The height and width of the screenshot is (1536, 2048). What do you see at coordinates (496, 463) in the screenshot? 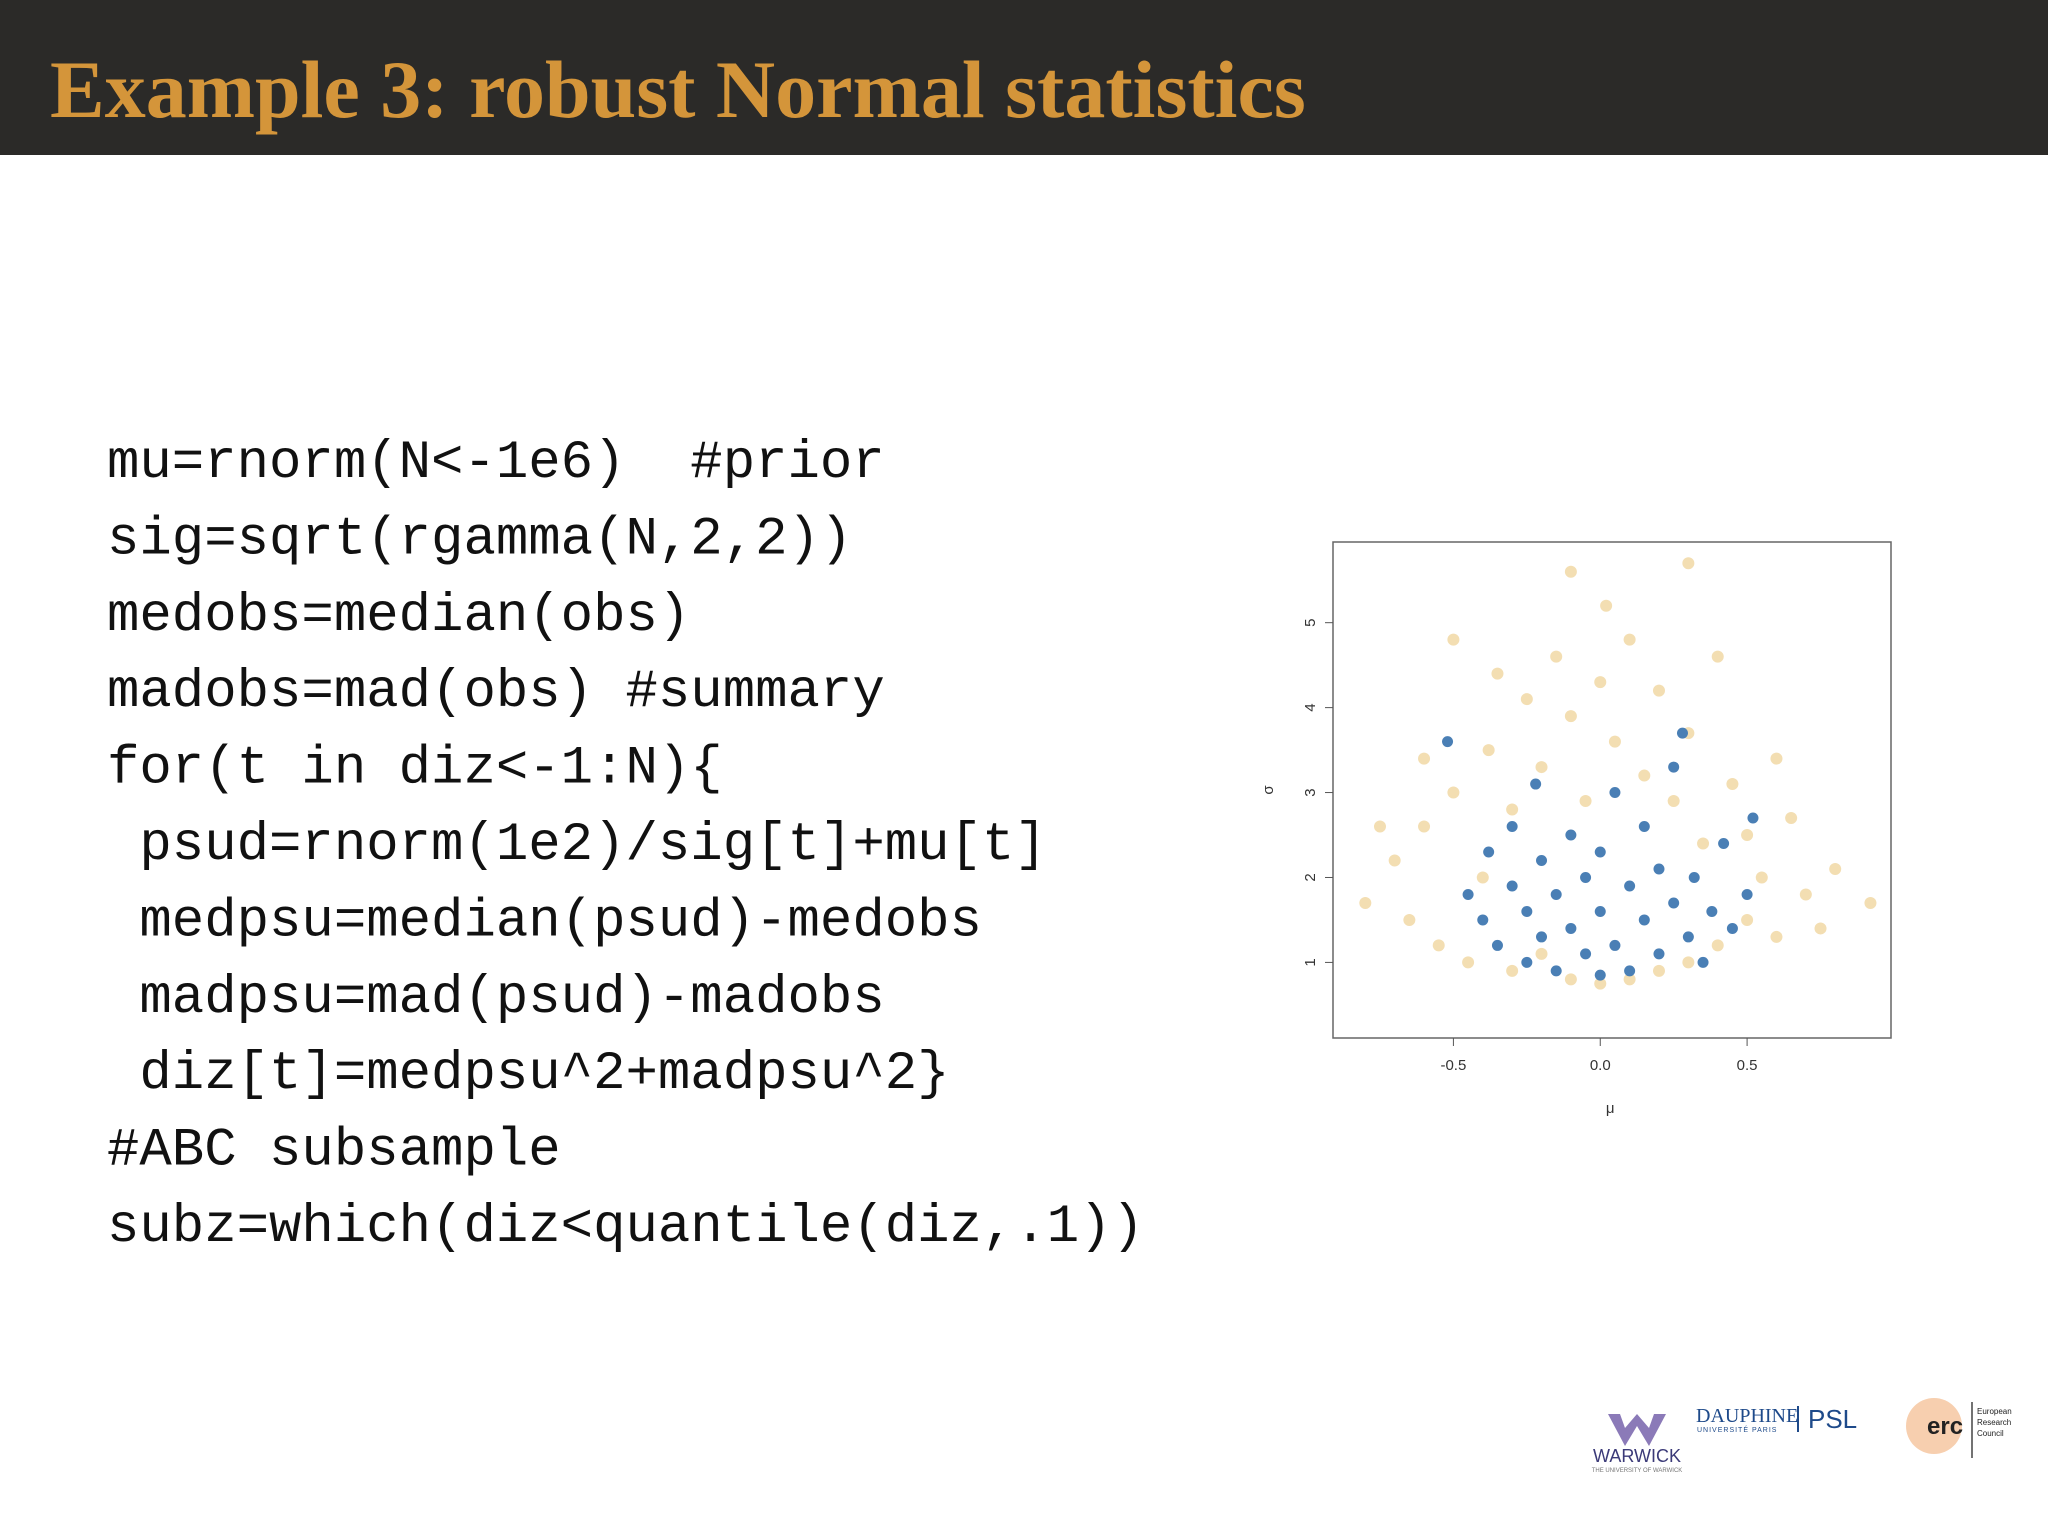
I see `code-line: mu=rnorm(N<-1e6) #prior` at bounding box center [496, 463].